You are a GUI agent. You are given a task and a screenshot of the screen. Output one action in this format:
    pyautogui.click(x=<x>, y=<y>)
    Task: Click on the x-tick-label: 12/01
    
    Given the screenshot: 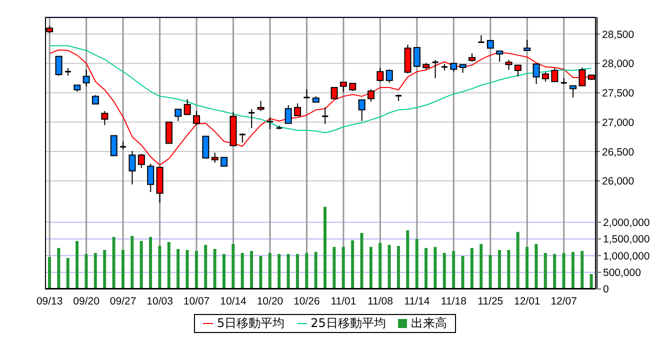 What is the action you would take?
    pyautogui.click(x=527, y=301)
    